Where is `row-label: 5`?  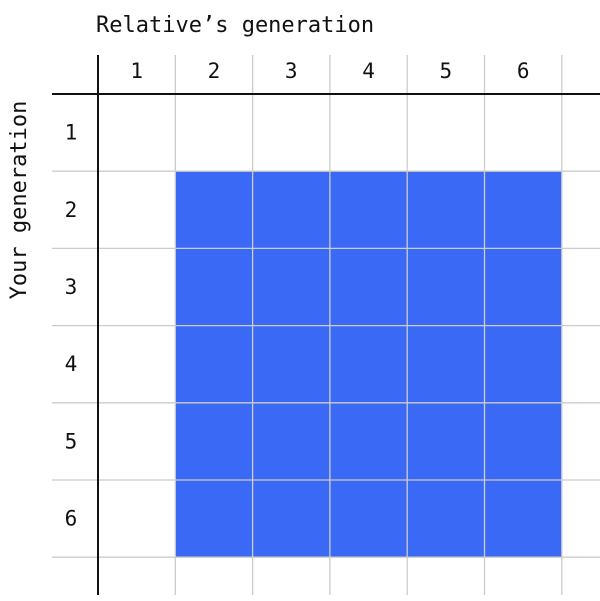 row-label: 5 is located at coordinates (71, 441).